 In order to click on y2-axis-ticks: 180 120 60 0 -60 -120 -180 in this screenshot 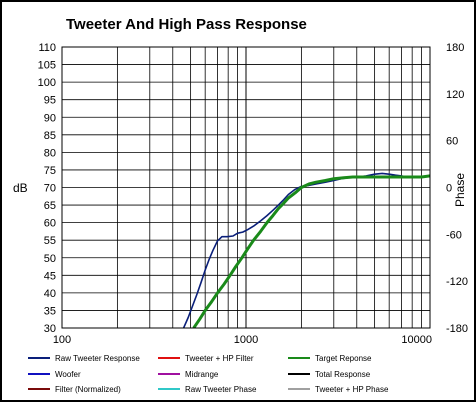, I will do `click(457, 188)`.